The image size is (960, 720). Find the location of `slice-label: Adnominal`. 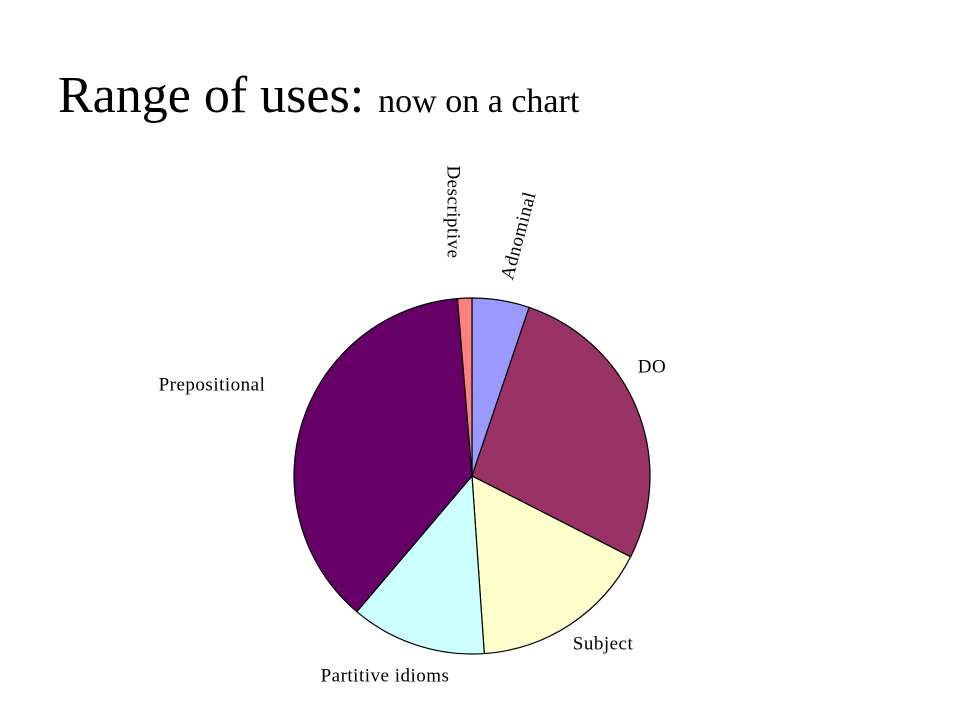

slice-label: Adnominal is located at coordinates (519, 236).